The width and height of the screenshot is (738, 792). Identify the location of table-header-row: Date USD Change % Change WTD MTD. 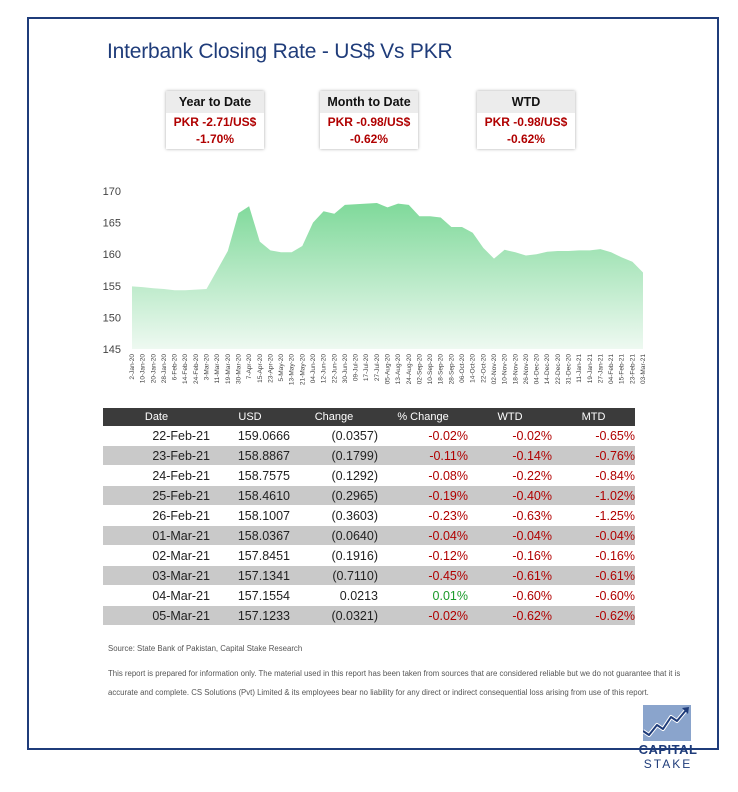
(369, 417).